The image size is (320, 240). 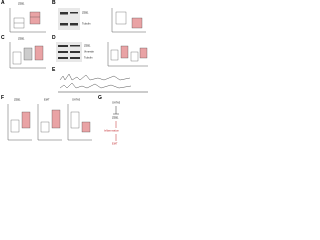 I want to click on diagram-node: GATA3, so click(x=116, y=103).